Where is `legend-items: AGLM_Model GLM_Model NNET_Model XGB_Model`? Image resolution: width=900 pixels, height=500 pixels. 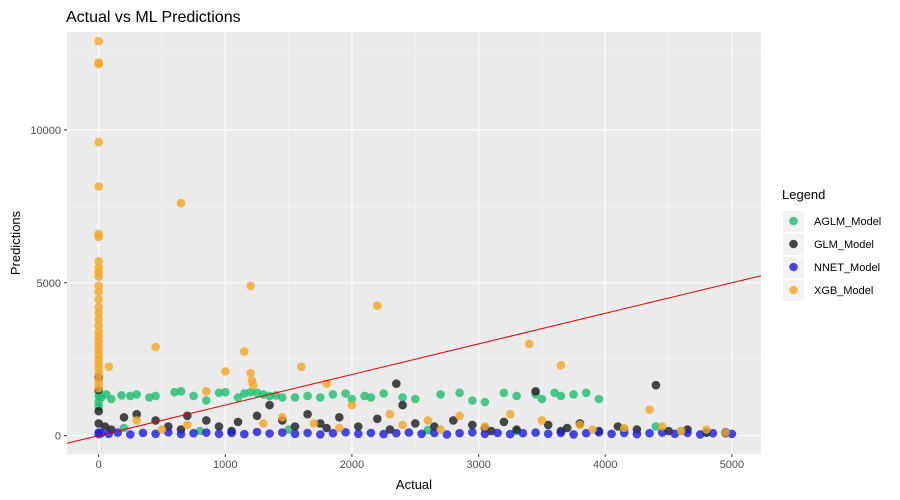 legend-items: AGLM_Model GLM_Model NNET_Model XGB_Model is located at coordinates (832, 256).